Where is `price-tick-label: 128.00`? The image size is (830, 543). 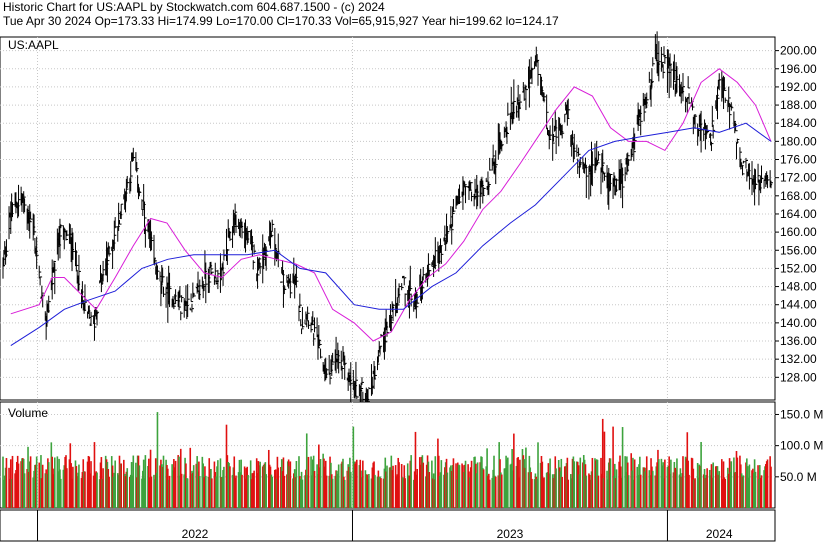
price-tick-label: 128.00 is located at coordinates (798, 377).